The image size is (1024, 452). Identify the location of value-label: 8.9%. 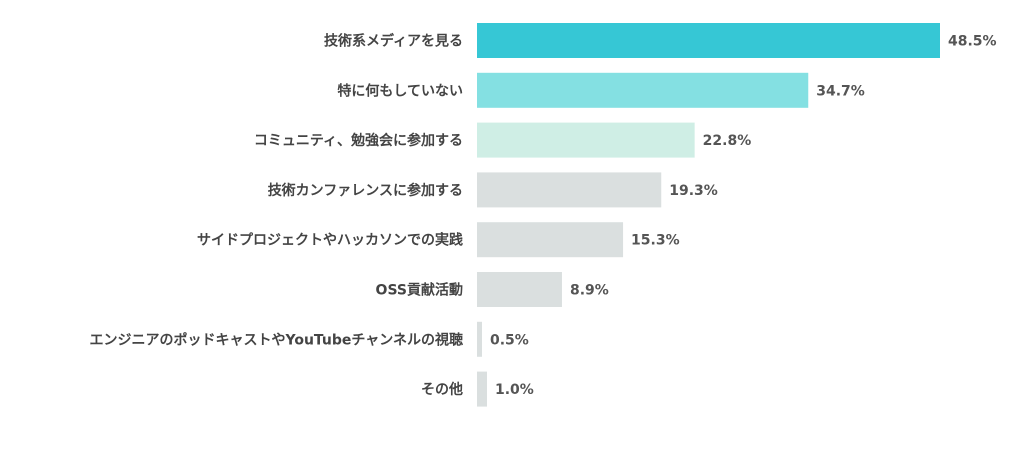
(589, 291).